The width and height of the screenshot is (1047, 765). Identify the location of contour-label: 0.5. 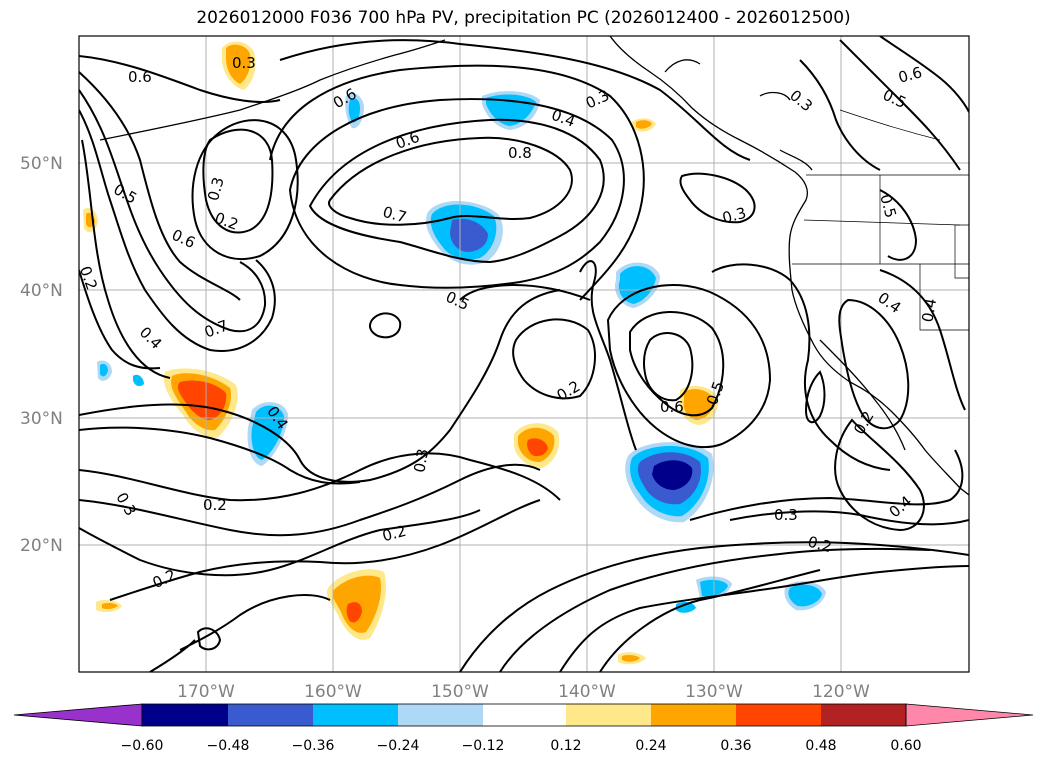
(888, 206).